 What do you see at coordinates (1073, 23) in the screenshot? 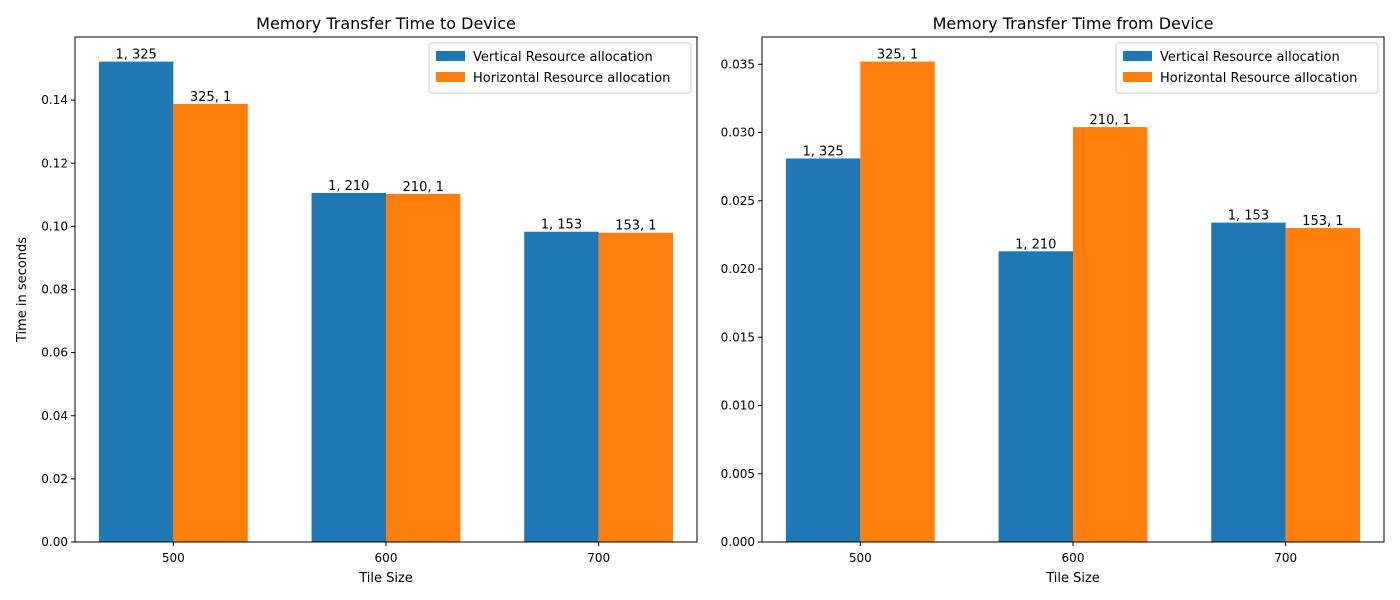
I see `chart-title: Memory Transfer Time from Device` at bounding box center [1073, 23].